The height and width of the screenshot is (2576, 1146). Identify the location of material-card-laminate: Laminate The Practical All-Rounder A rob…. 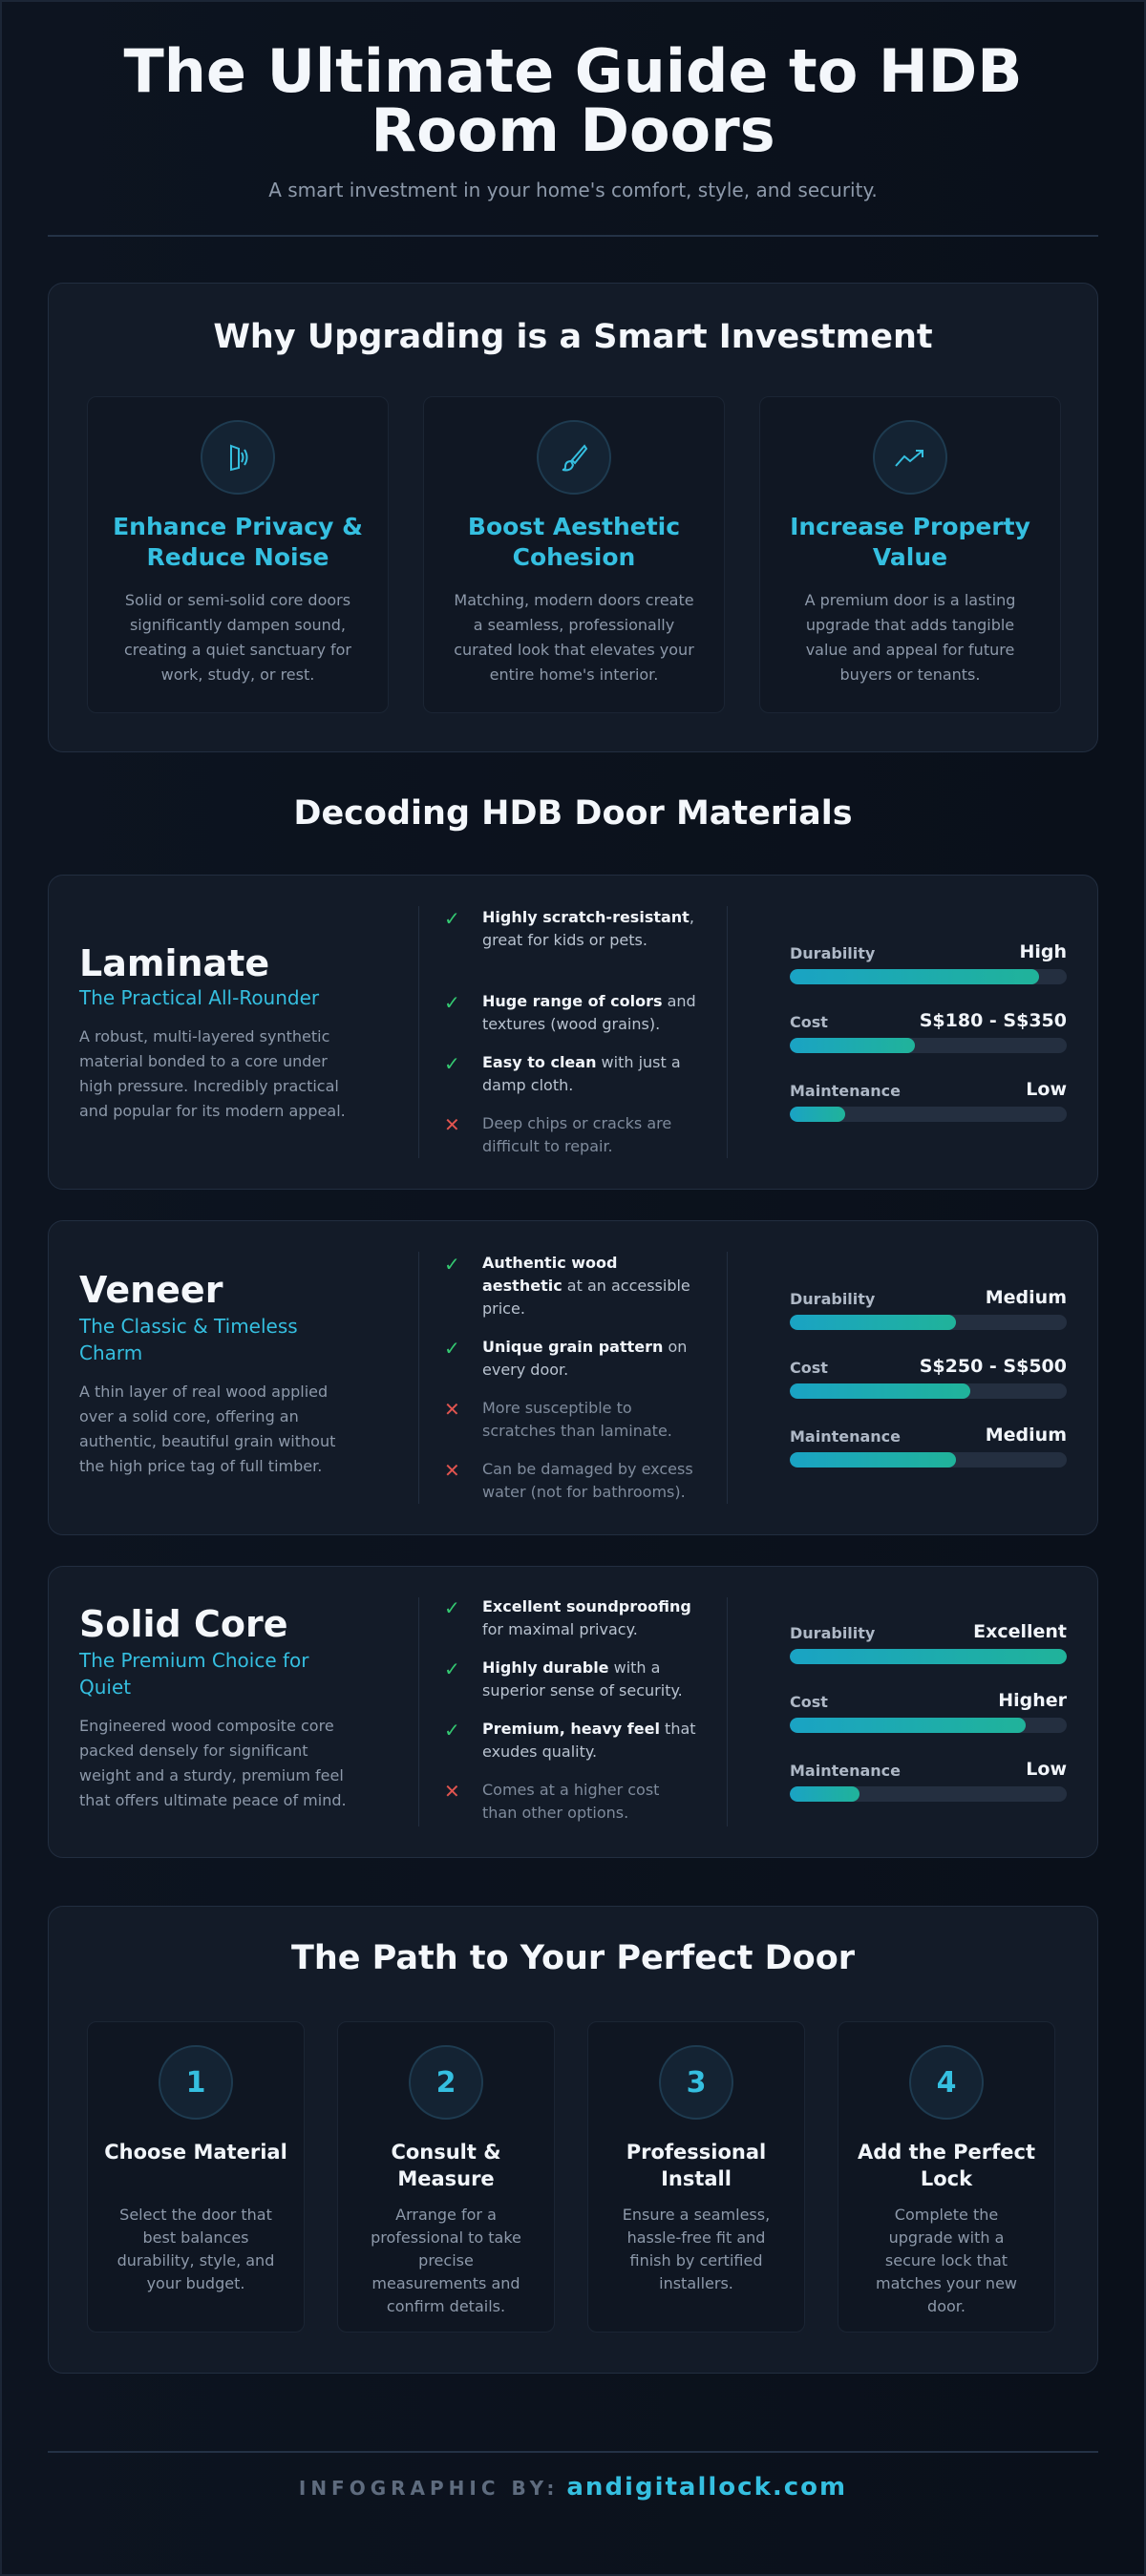
(573, 1032).